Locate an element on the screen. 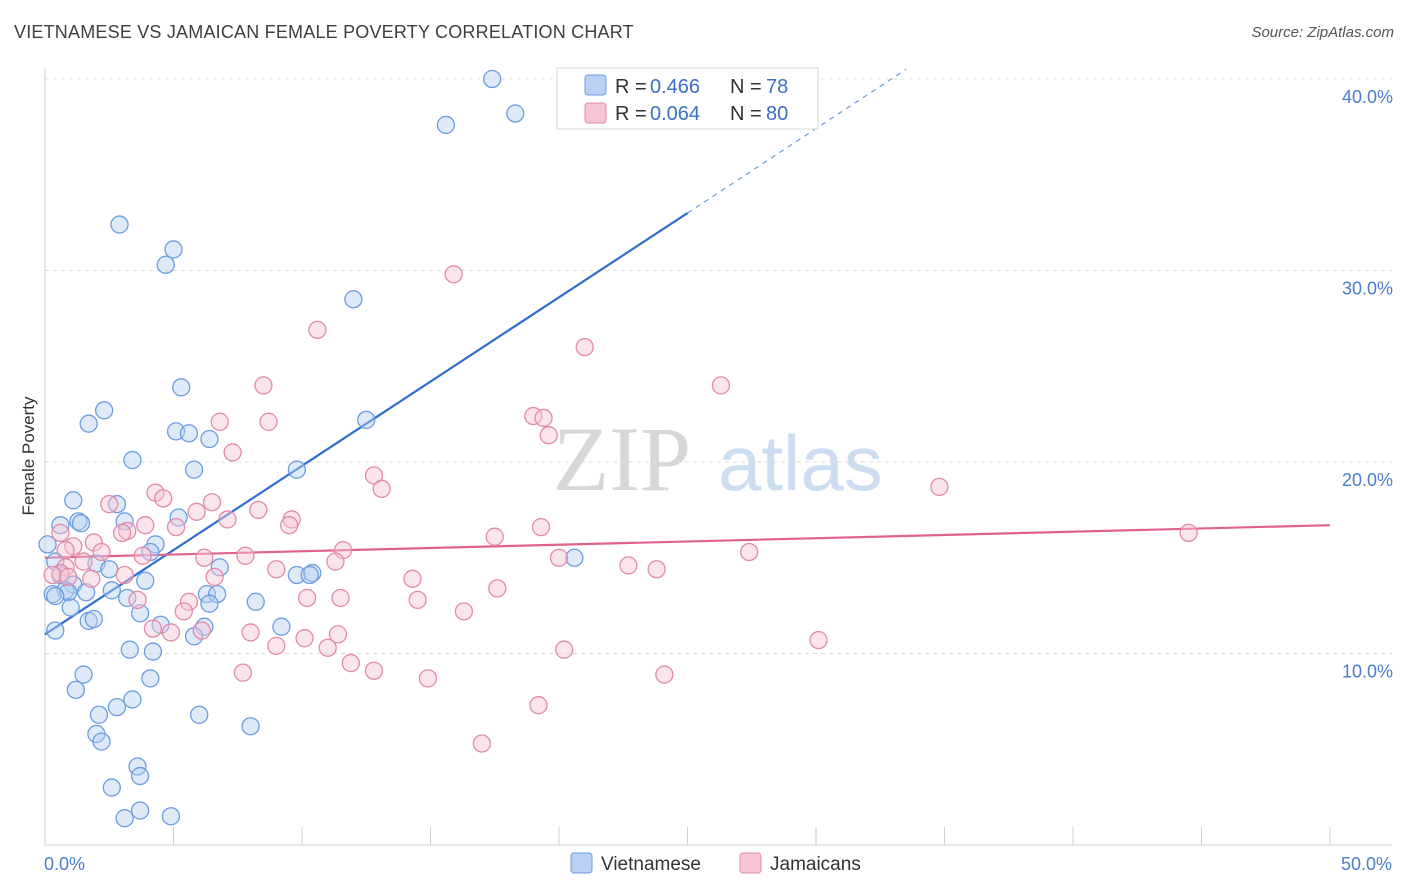 This screenshot has width=1406, height=892. legend-n-label-2: N = is located at coordinates (746, 114).